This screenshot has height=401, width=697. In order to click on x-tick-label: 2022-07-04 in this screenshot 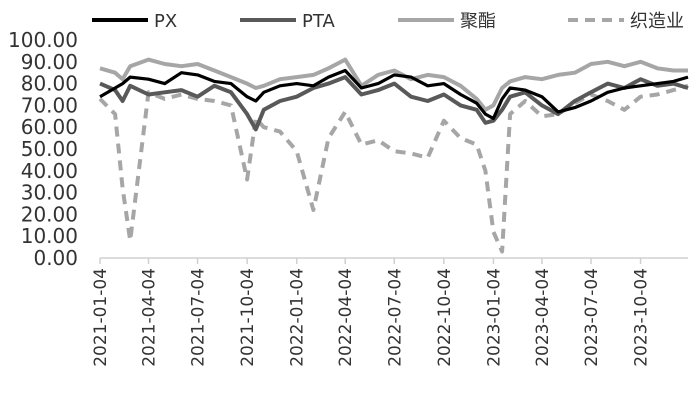, I will do `click(395, 317)`.